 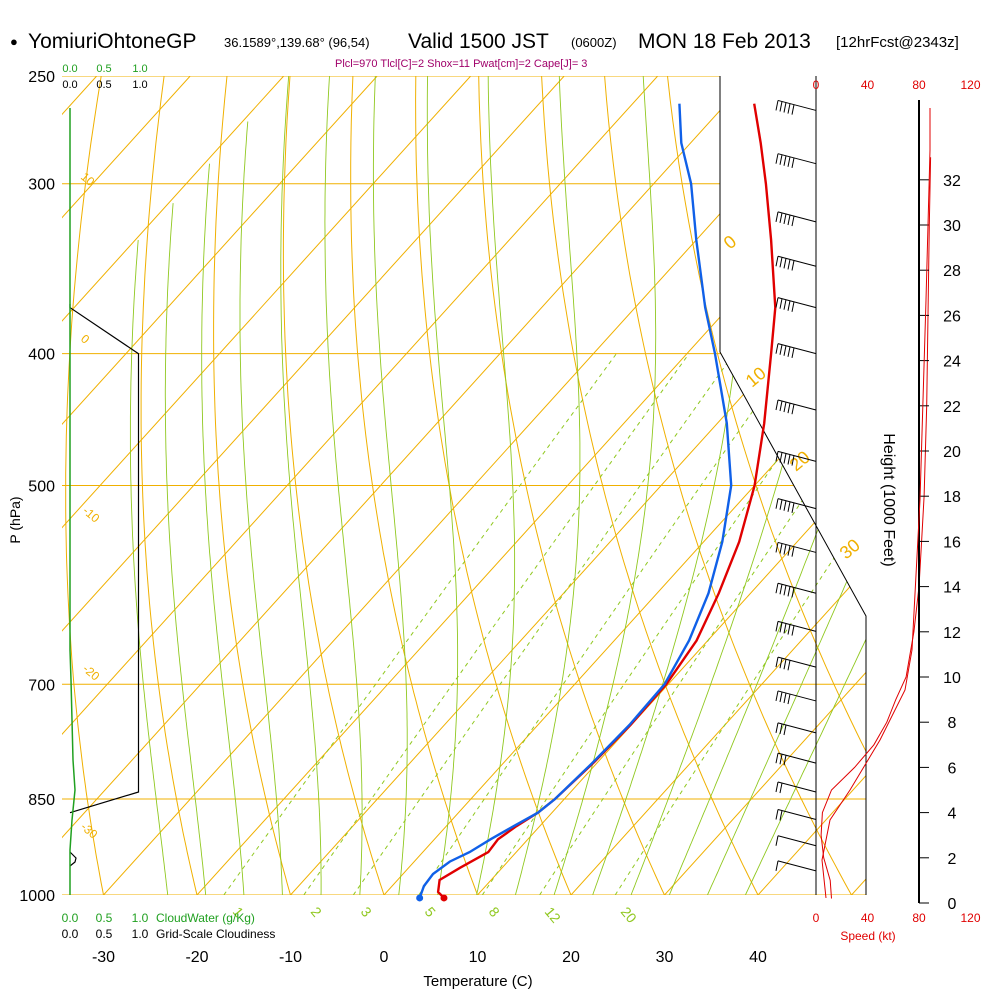 I want to click on height-tick-label: 26, so click(x=952, y=316).